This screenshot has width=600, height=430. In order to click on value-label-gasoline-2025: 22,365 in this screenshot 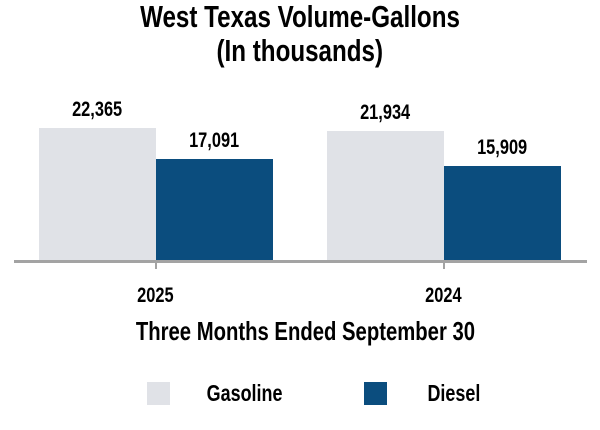, I will do `click(97, 109)`.